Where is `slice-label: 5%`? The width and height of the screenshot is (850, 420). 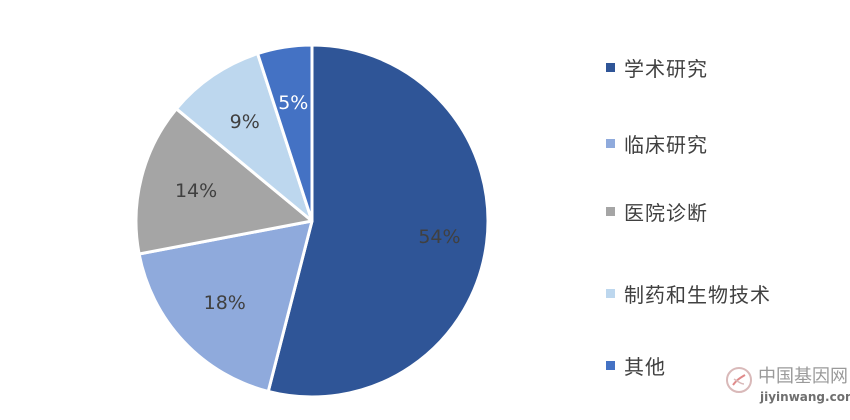 slice-label: 5% is located at coordinates (293, 103).